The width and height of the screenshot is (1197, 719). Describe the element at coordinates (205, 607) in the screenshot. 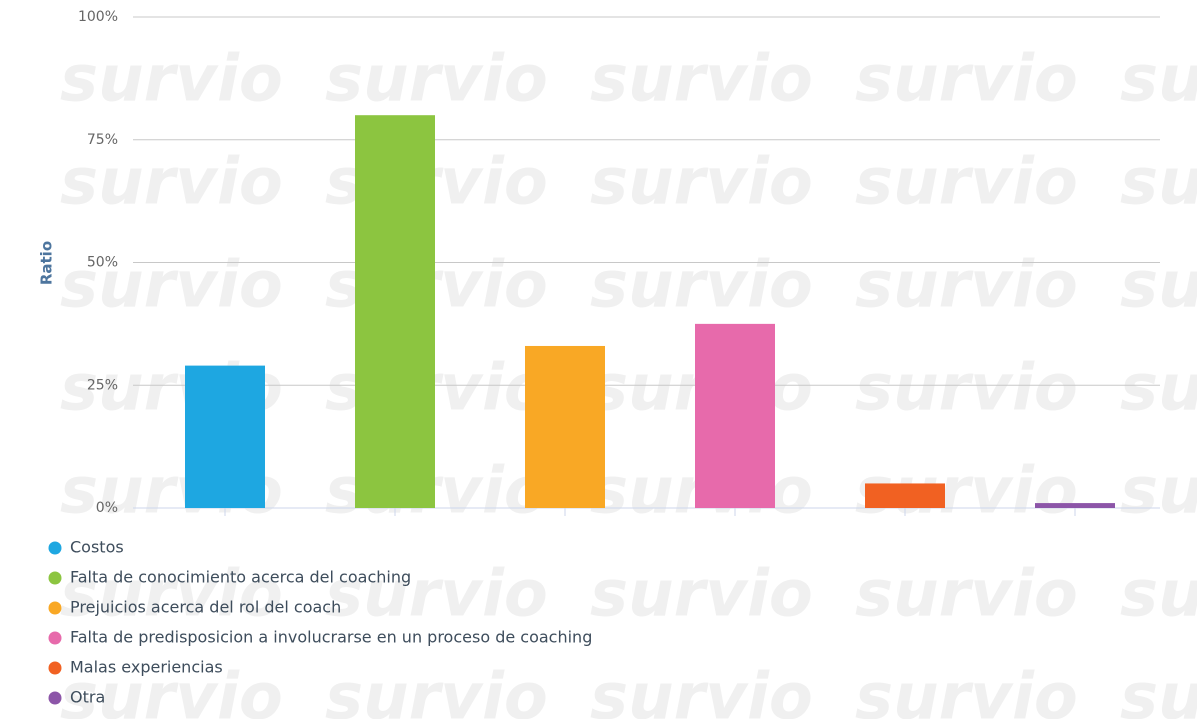

I see `legend-label: Prejuicios acerca del rol del coach` at that location.